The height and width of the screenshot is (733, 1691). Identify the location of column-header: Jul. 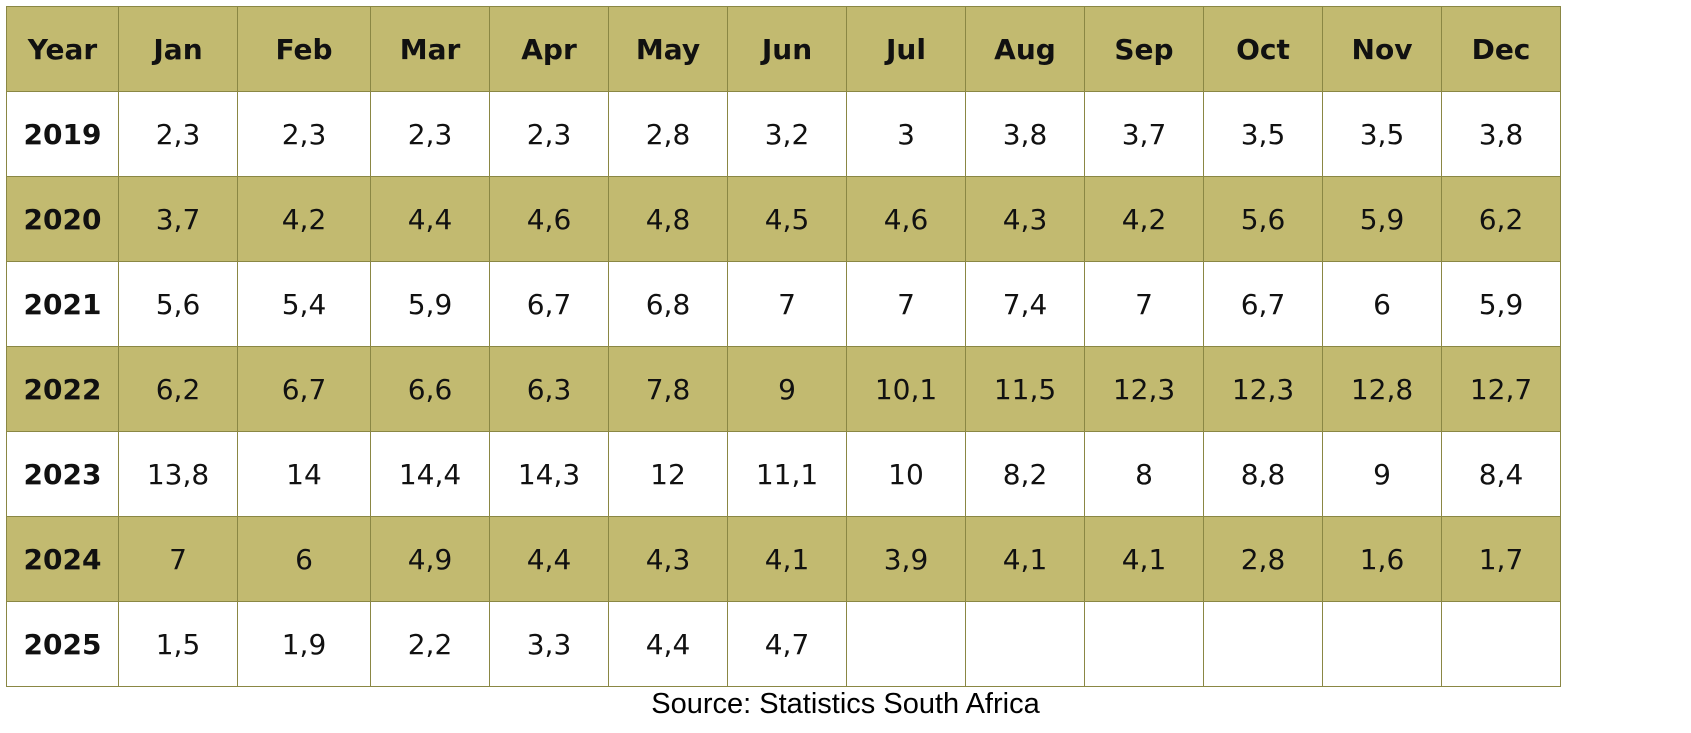
(906, 49).